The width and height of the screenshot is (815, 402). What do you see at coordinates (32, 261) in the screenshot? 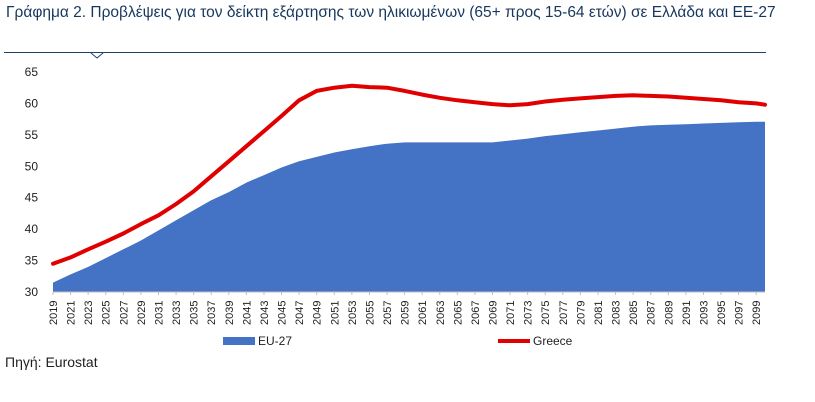
I see `y-tick-label: 35` at bounding box center [32, 261].